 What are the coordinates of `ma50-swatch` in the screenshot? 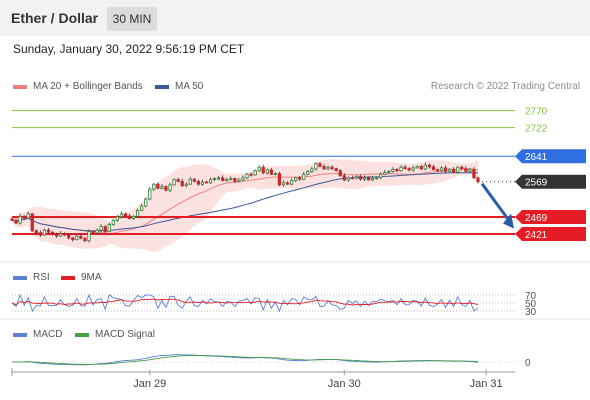 It's located at (162, 86).